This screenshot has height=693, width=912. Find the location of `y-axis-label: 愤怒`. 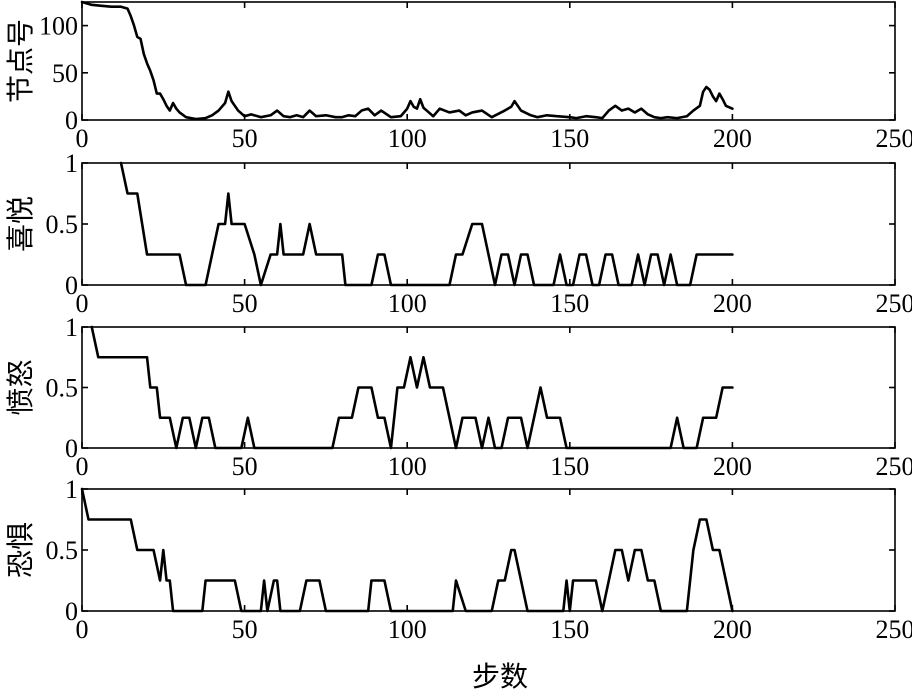

y-axis-label: 愤怒 is located at coordinates (20, 387).